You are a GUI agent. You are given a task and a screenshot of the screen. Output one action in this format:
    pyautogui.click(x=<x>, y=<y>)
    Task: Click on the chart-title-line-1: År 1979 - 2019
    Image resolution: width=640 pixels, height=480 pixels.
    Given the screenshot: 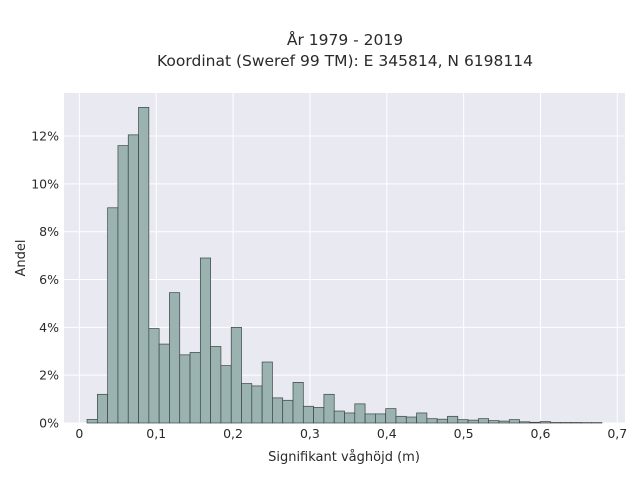 What is the action you would take?
    pyautogui.click(x=345, y=39)
    